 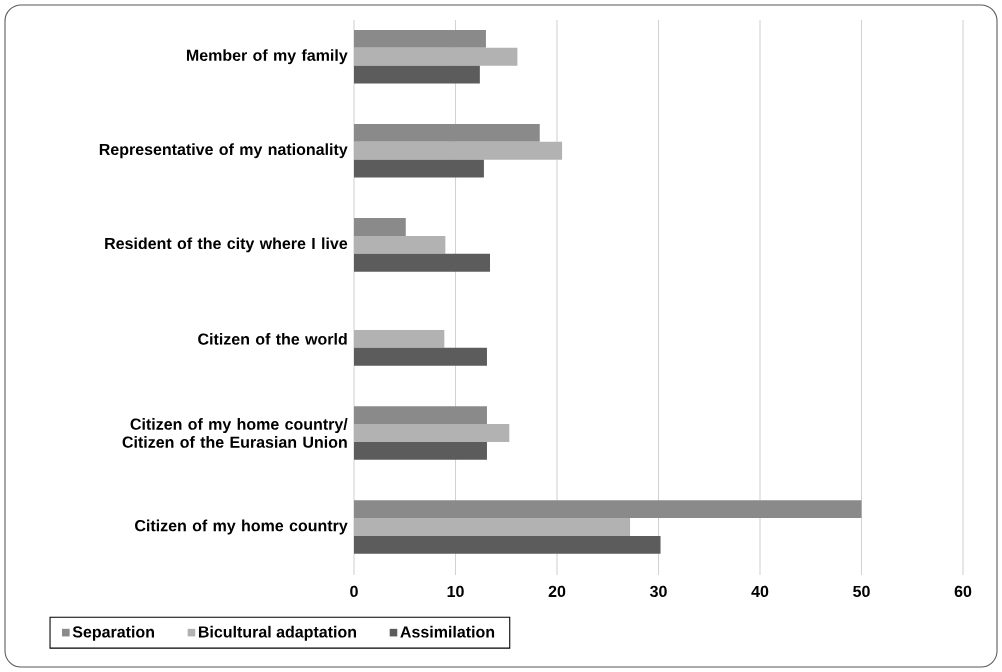 What do you see at coordinates (455, 591) in the screenshot?
I see `x-tick-label: 10` at bounding box center [455, 591].